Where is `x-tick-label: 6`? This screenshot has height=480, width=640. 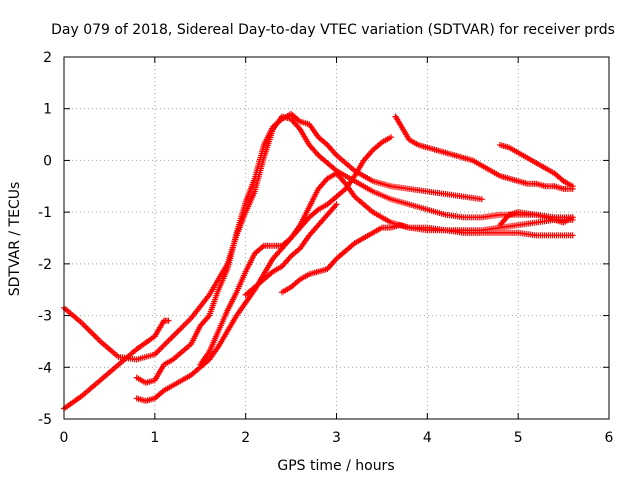
x-tick-label: 6 is located at coordinates (609, 438).